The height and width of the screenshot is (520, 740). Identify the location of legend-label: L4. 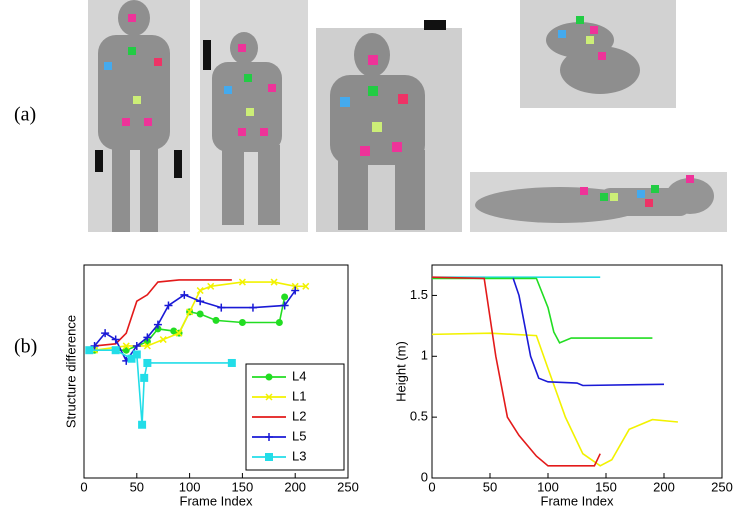
(299, 375).